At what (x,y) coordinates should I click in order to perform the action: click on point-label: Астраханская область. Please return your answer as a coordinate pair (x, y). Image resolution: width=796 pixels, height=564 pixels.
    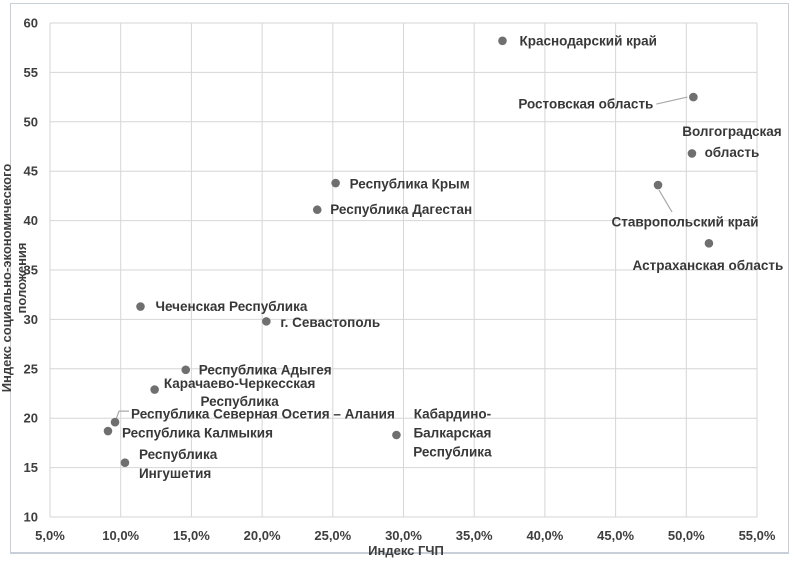
    Looking at the image, I should click on (708, 265).